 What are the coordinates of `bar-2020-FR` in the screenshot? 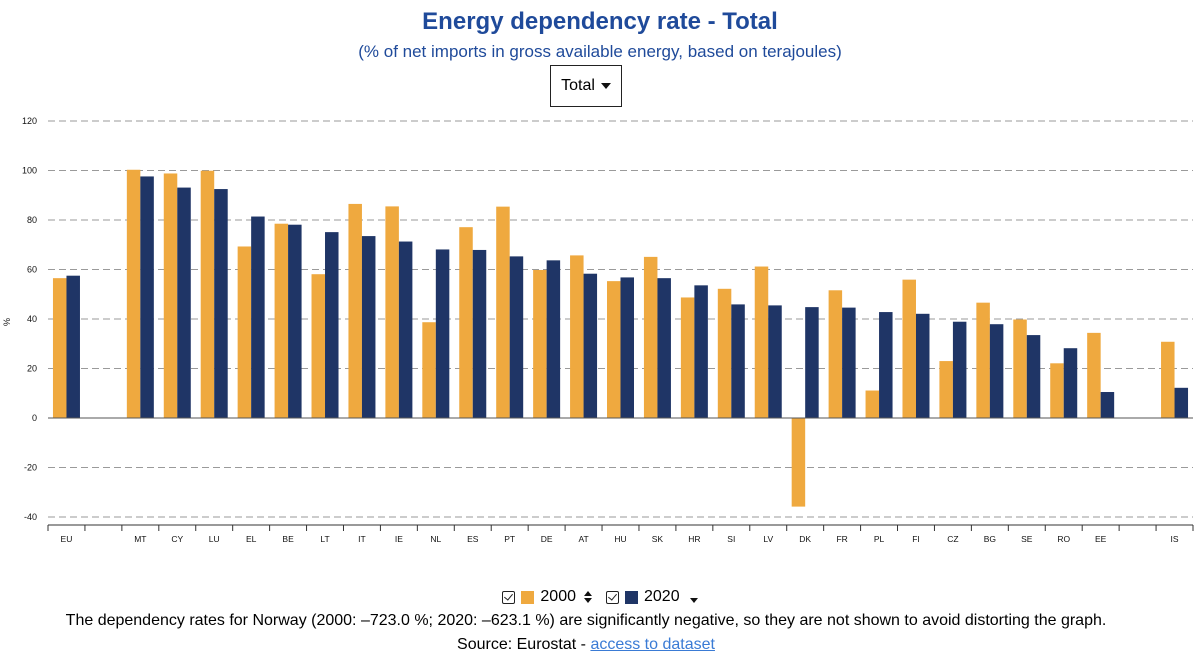 It's located at (849, 362).